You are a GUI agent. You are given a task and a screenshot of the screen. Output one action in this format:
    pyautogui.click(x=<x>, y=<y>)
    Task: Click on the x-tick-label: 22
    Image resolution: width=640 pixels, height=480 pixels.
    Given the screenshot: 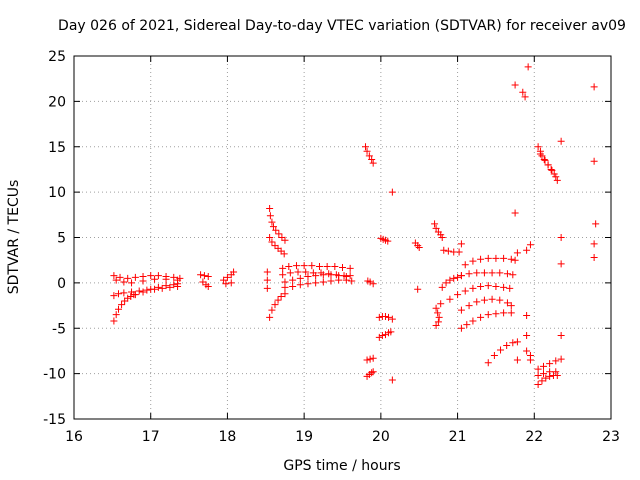 What is the action you would take?
    pyautogui.click(x=534, y=437)
    